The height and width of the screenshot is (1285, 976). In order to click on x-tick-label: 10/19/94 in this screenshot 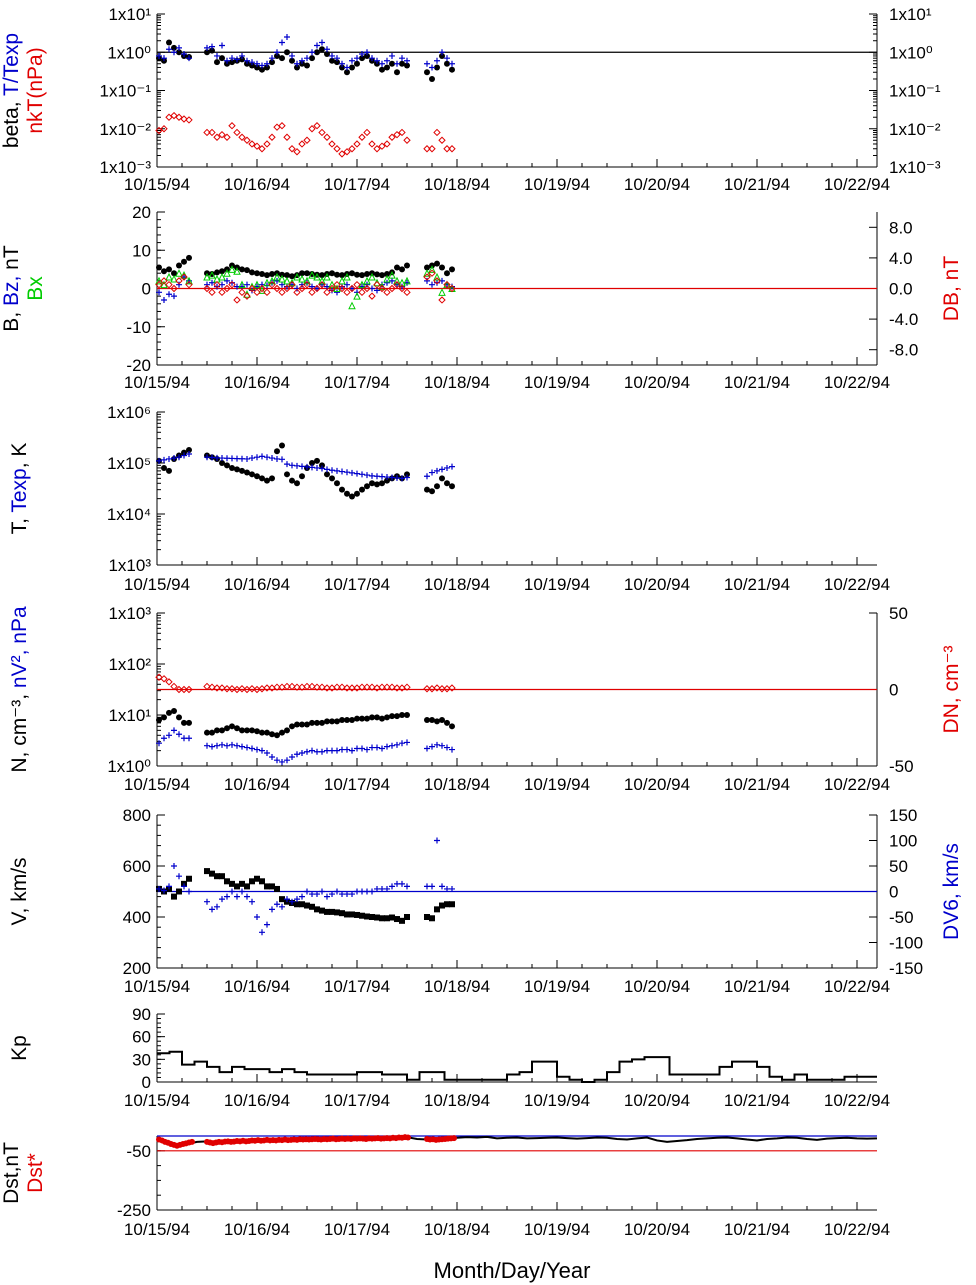, I will do `click(557, 184)`.